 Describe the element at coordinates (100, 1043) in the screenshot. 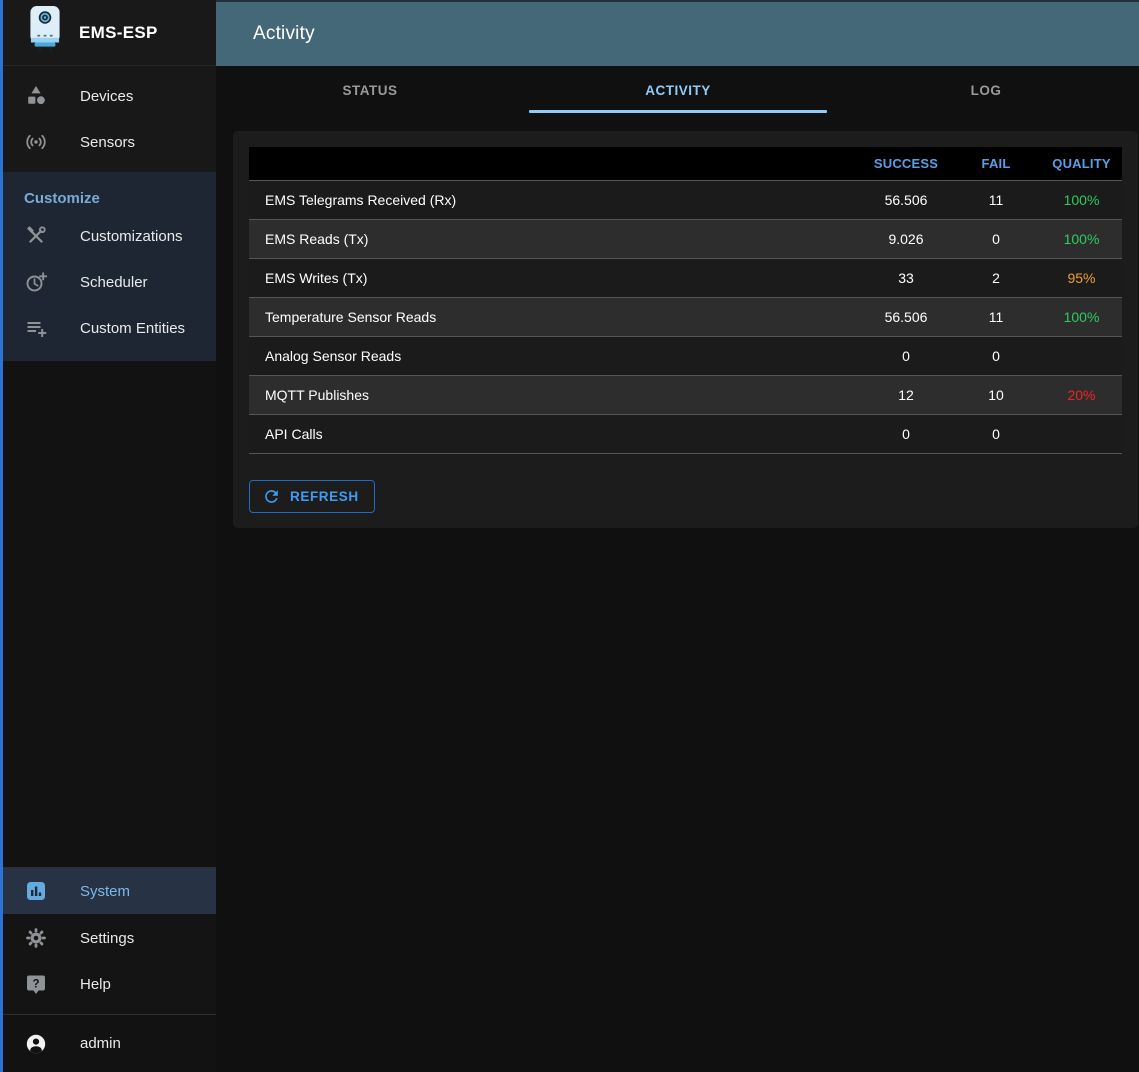

I see `user-name: admin` at that location.